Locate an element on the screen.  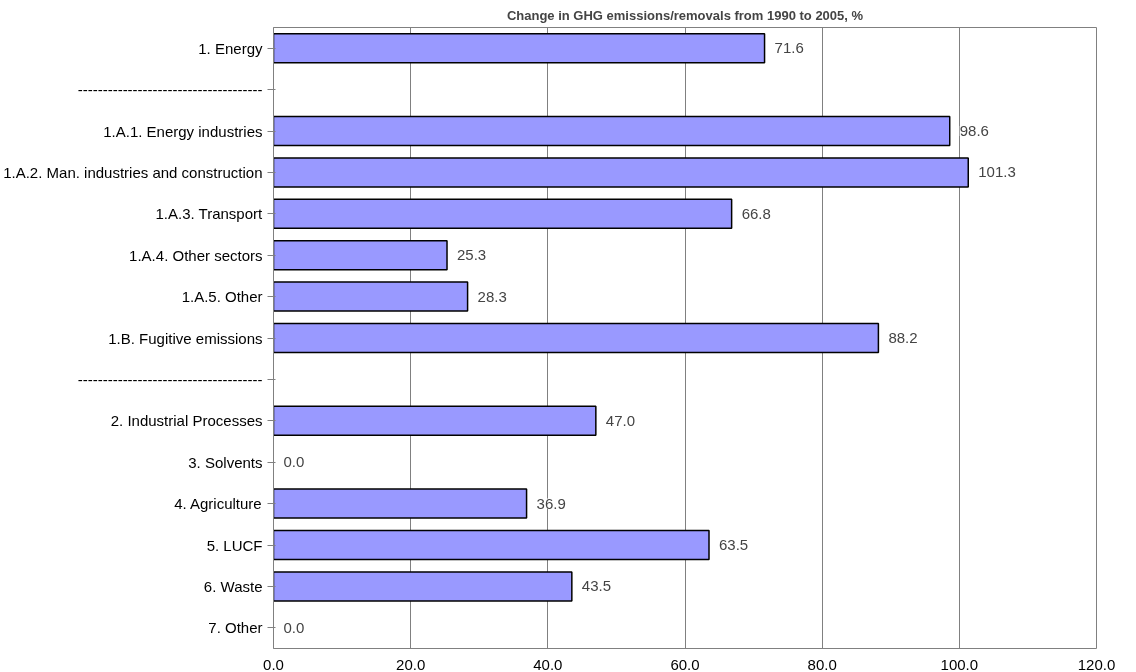
x-tick-label: 20.0 is located at coordinates (411, 663).